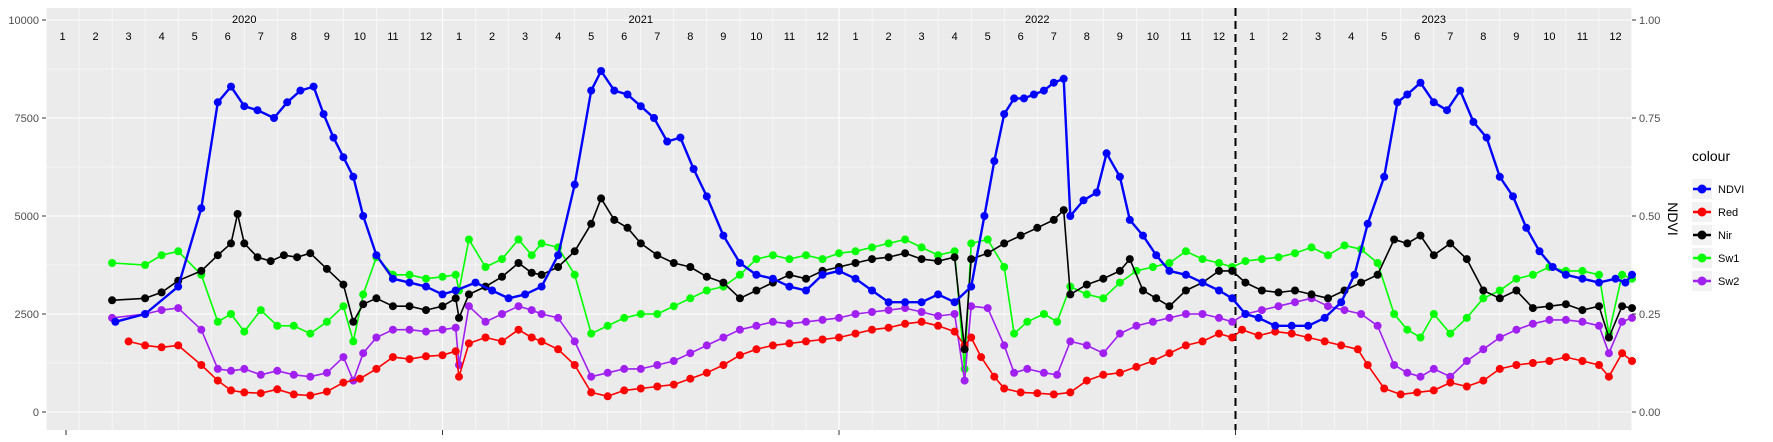 The width and height of the screenshot is (1773, 442). Describe the element at coordinates (1285, 37) in the screenshot. I see `month-label: 2` at that location.